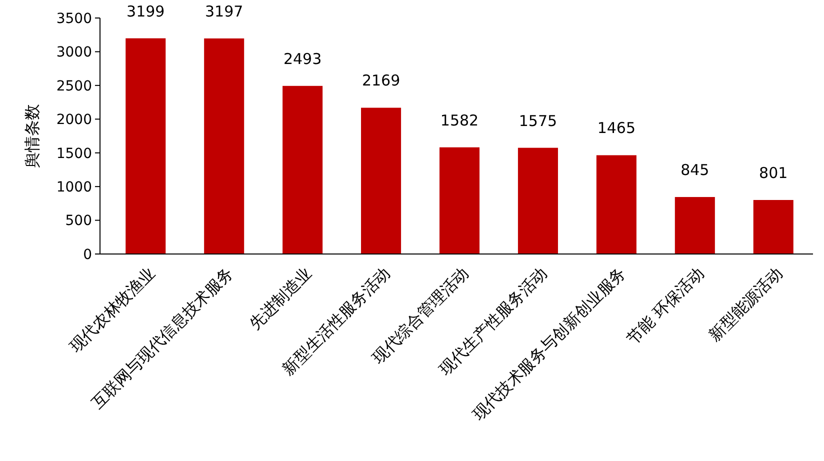  I want to click on data-label: 1465, so click(616, 128).